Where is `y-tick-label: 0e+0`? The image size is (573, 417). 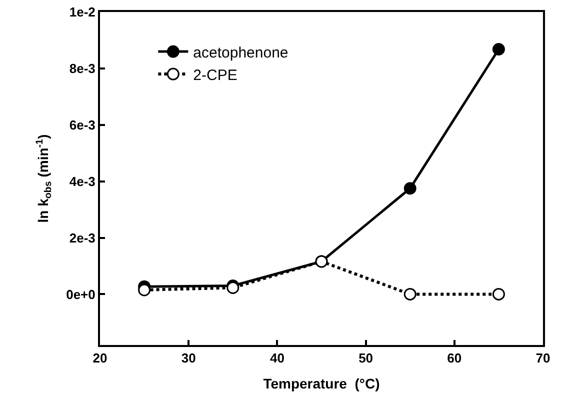
y-tick-label: 0e+0 is located at coordinates (81, 294).